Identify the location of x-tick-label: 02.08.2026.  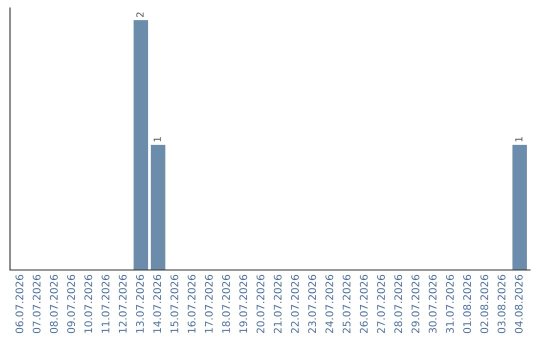
(484, 304).